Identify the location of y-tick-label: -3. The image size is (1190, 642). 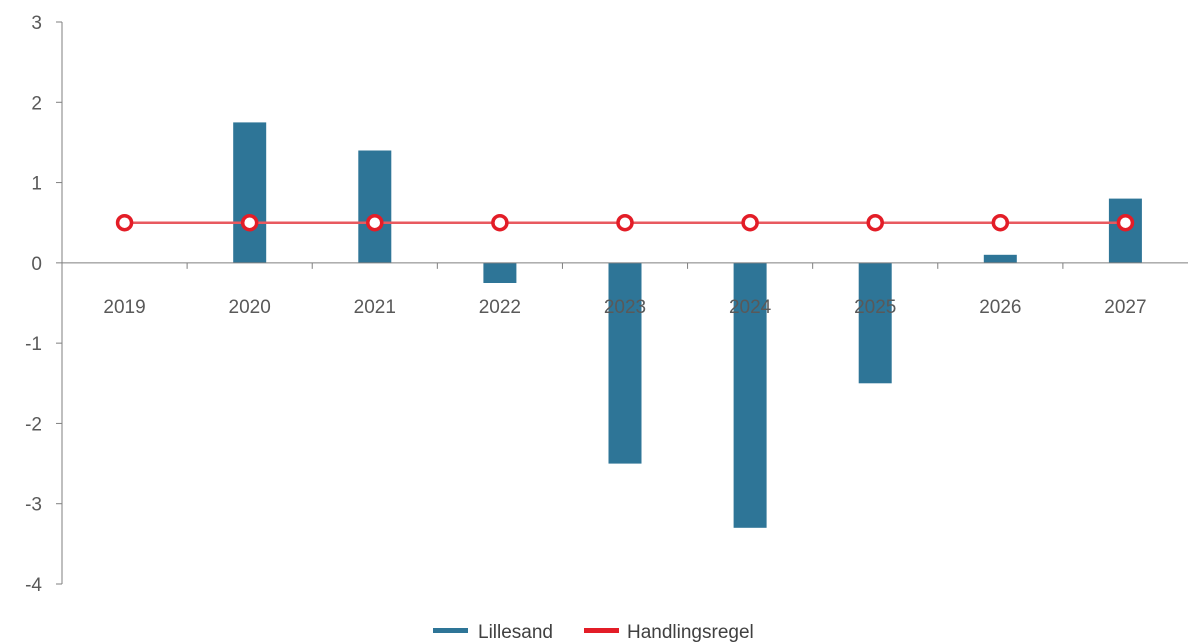
(33, 505).